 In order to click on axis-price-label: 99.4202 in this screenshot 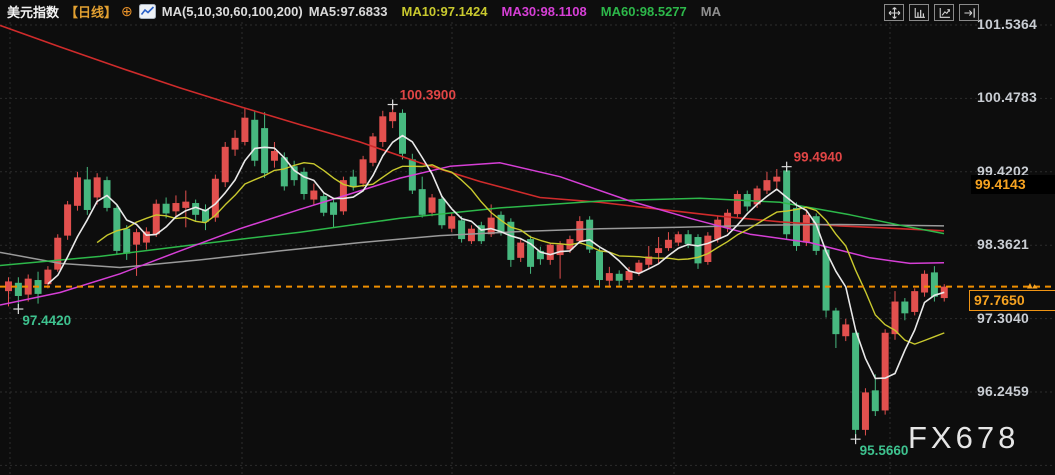, I will do `click(1003, 170)`.